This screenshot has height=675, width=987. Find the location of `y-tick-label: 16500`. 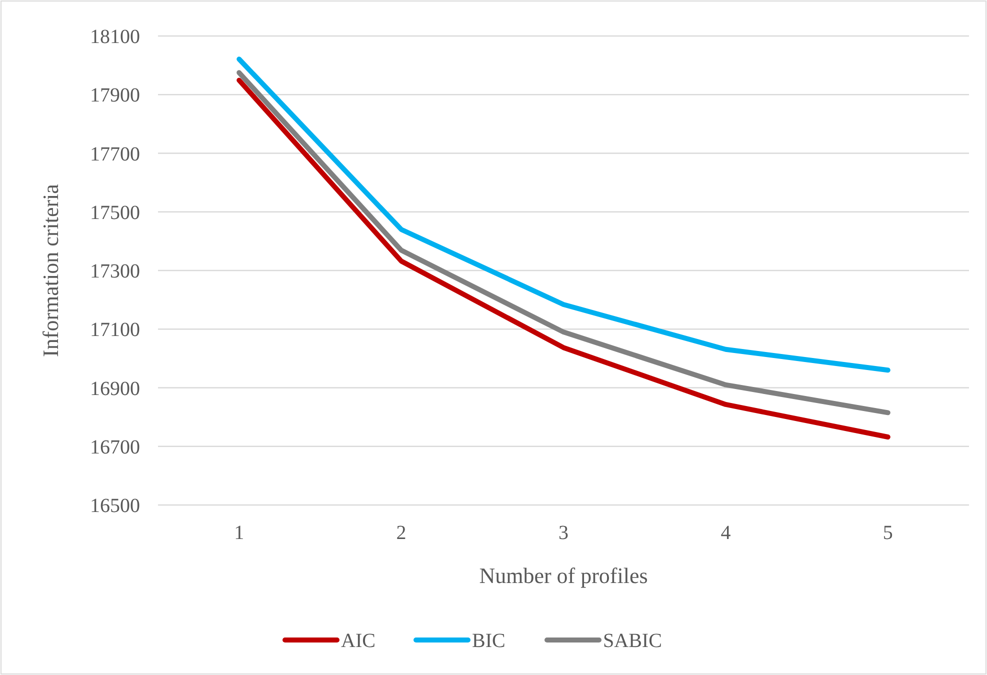

y-tick-label: 16500 is located at coordinates (115, 506).